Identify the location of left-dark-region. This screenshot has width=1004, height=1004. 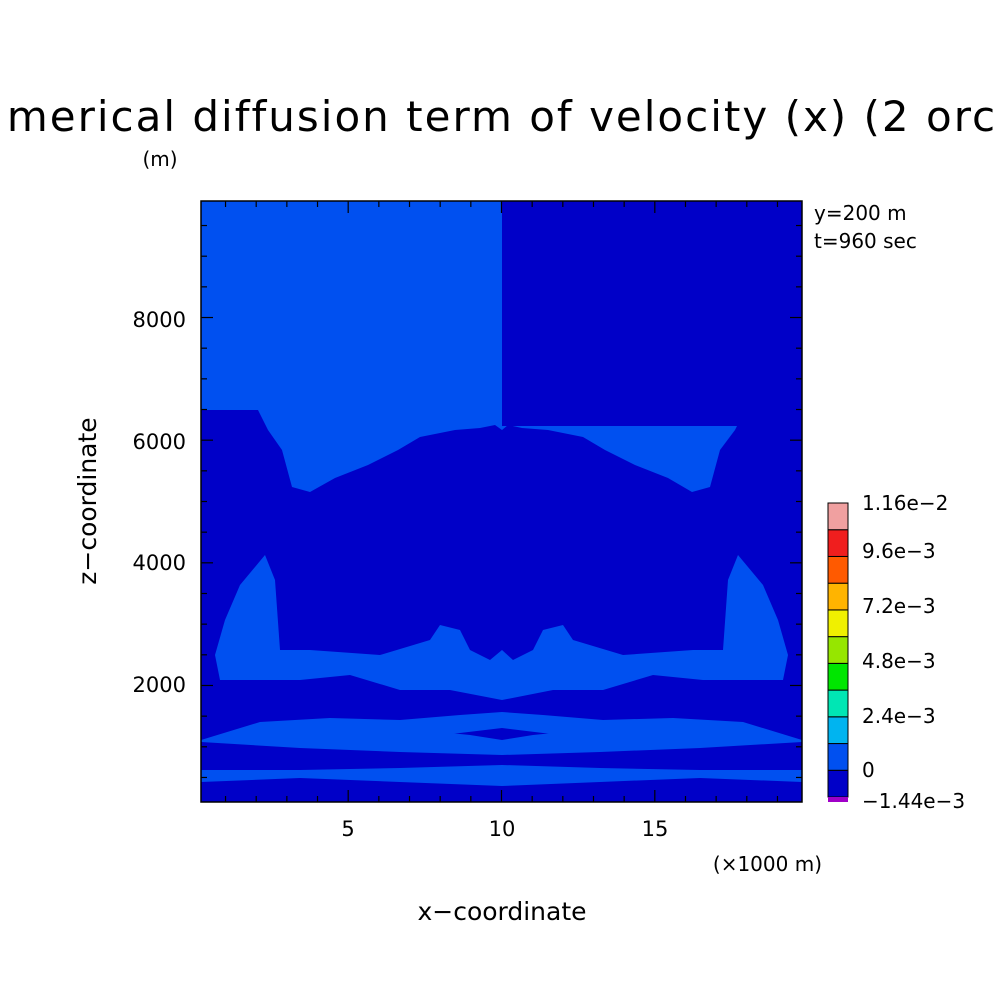
(351, 575).